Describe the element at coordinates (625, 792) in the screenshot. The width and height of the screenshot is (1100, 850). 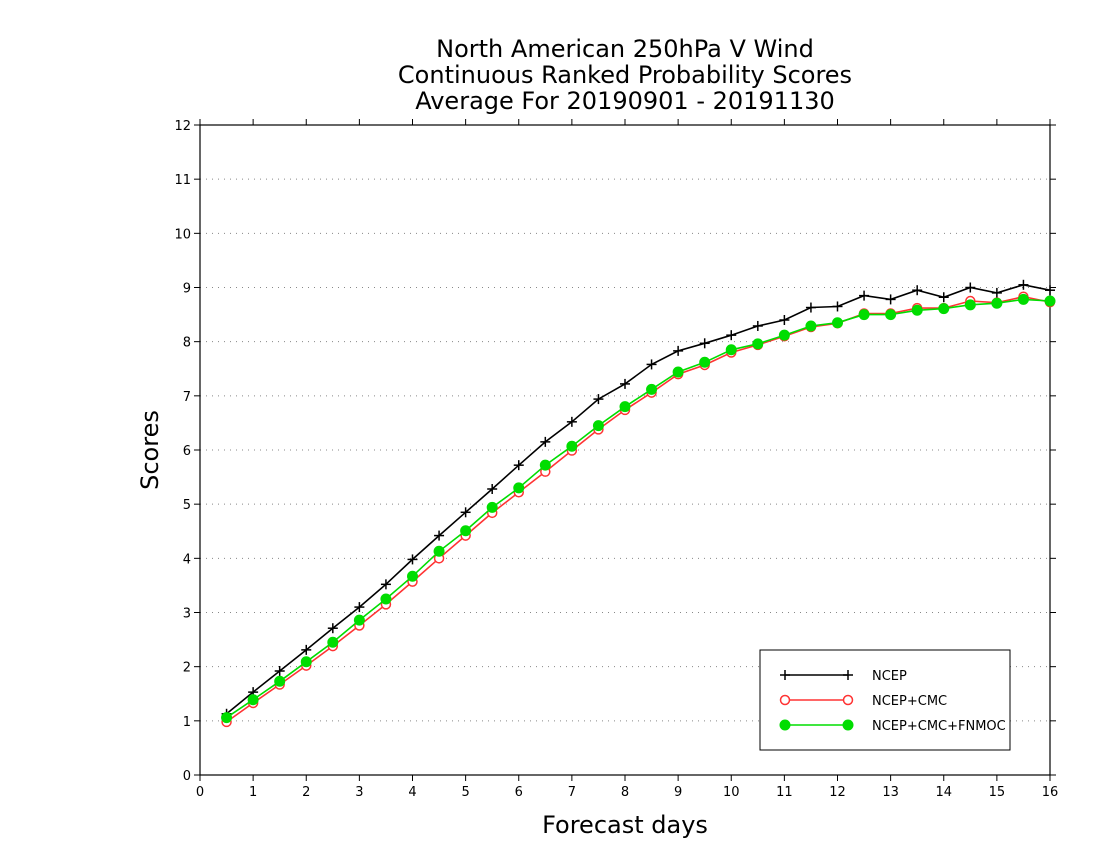
I see `x-tick-label: 8` at that location.